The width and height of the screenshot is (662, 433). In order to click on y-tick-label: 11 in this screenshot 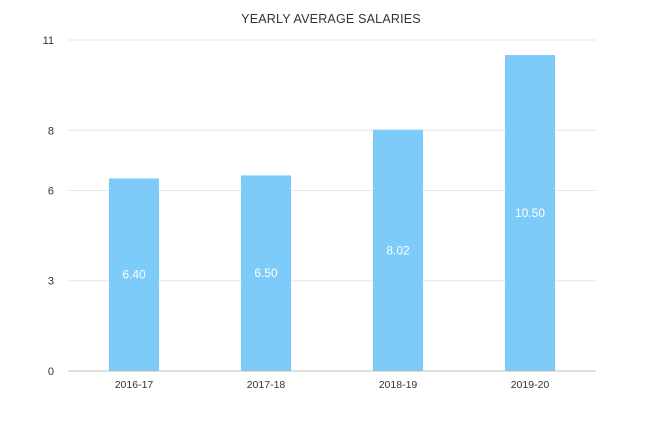, I will do `click(48, 41)`.